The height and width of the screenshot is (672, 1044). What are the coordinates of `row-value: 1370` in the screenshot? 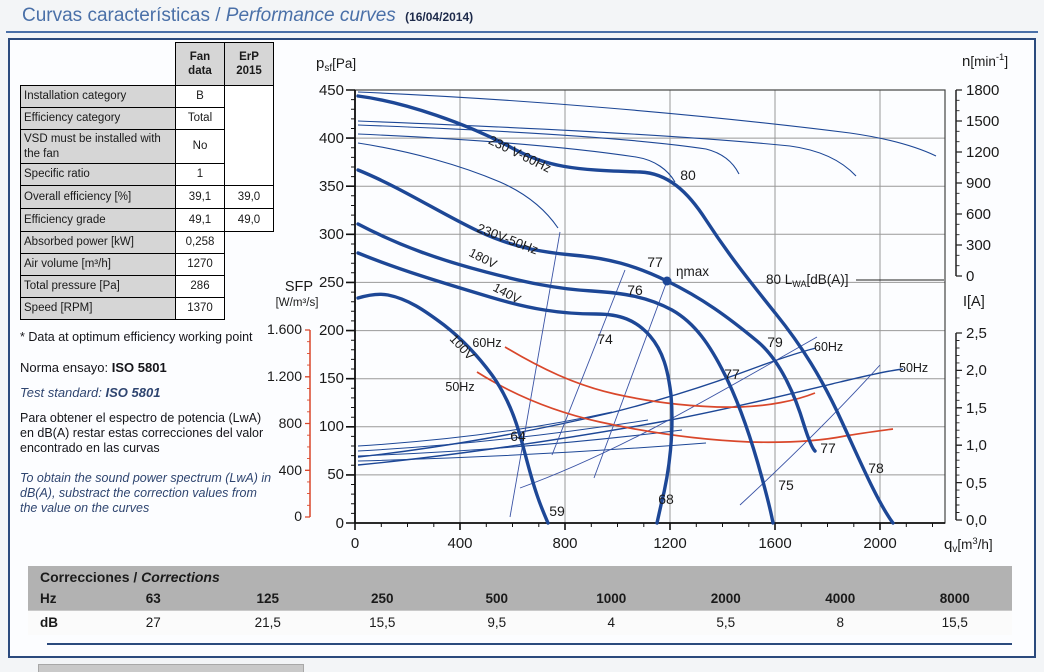 It's located at (200, 308).